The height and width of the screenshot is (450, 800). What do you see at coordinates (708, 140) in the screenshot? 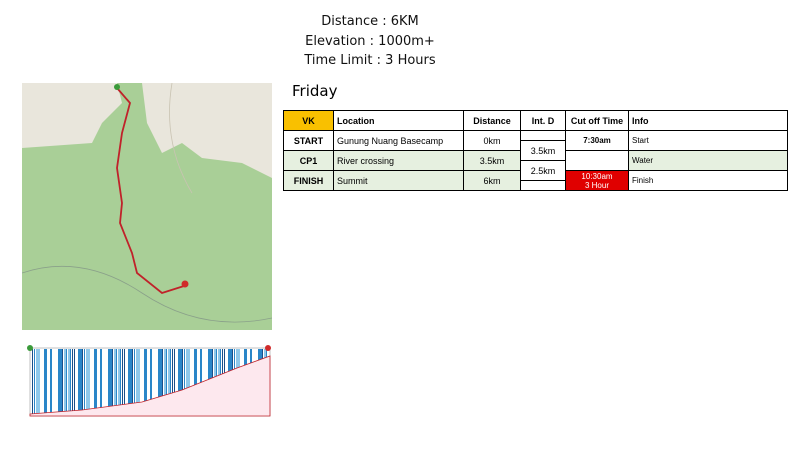
I see `info-cell: Start` at bounding box center [708, 140].